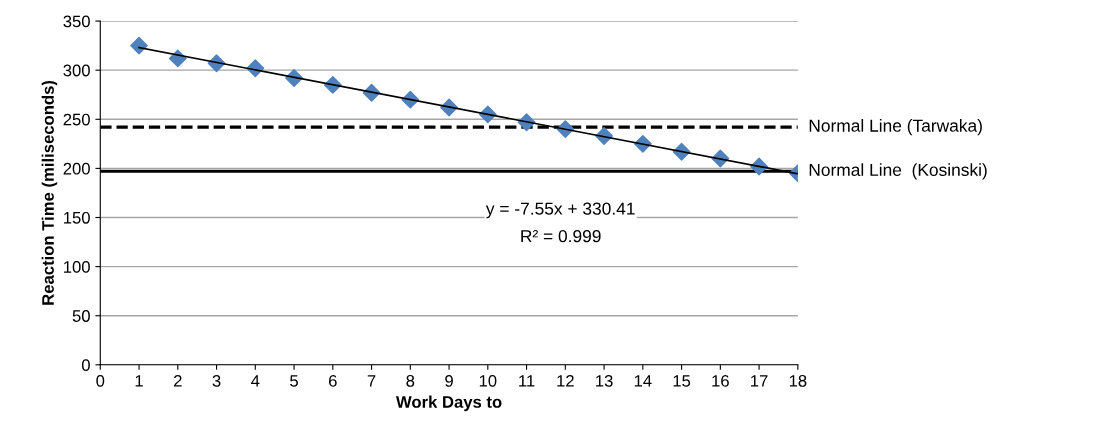 The image size is (1102, 439). I want to click on x-tick-label: 4, so click(255, 381).